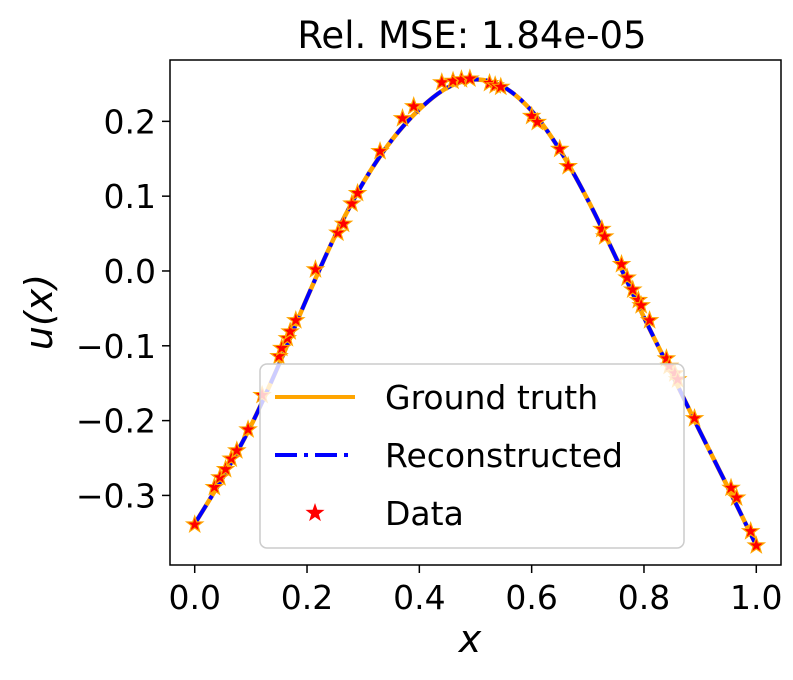 The width and height of the screenshot is (793, 680). I want to click on legend-data-star-icon, so click(315, 512).